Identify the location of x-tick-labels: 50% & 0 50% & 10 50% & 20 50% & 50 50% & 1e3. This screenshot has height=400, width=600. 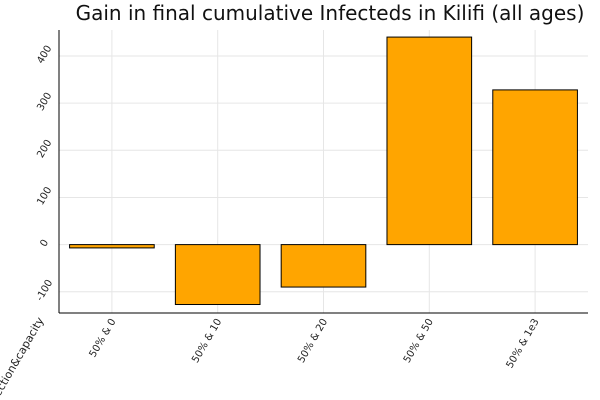
(315, 343).